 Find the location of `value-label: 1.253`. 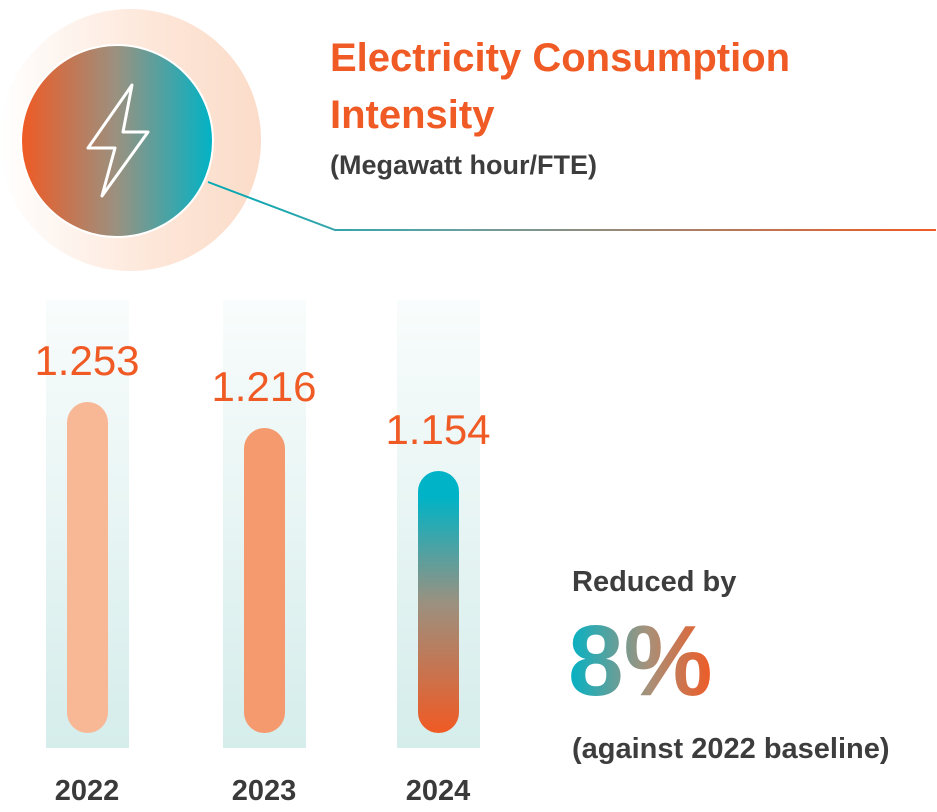

value-label: 1.253 is located at coordinates (87, 360).